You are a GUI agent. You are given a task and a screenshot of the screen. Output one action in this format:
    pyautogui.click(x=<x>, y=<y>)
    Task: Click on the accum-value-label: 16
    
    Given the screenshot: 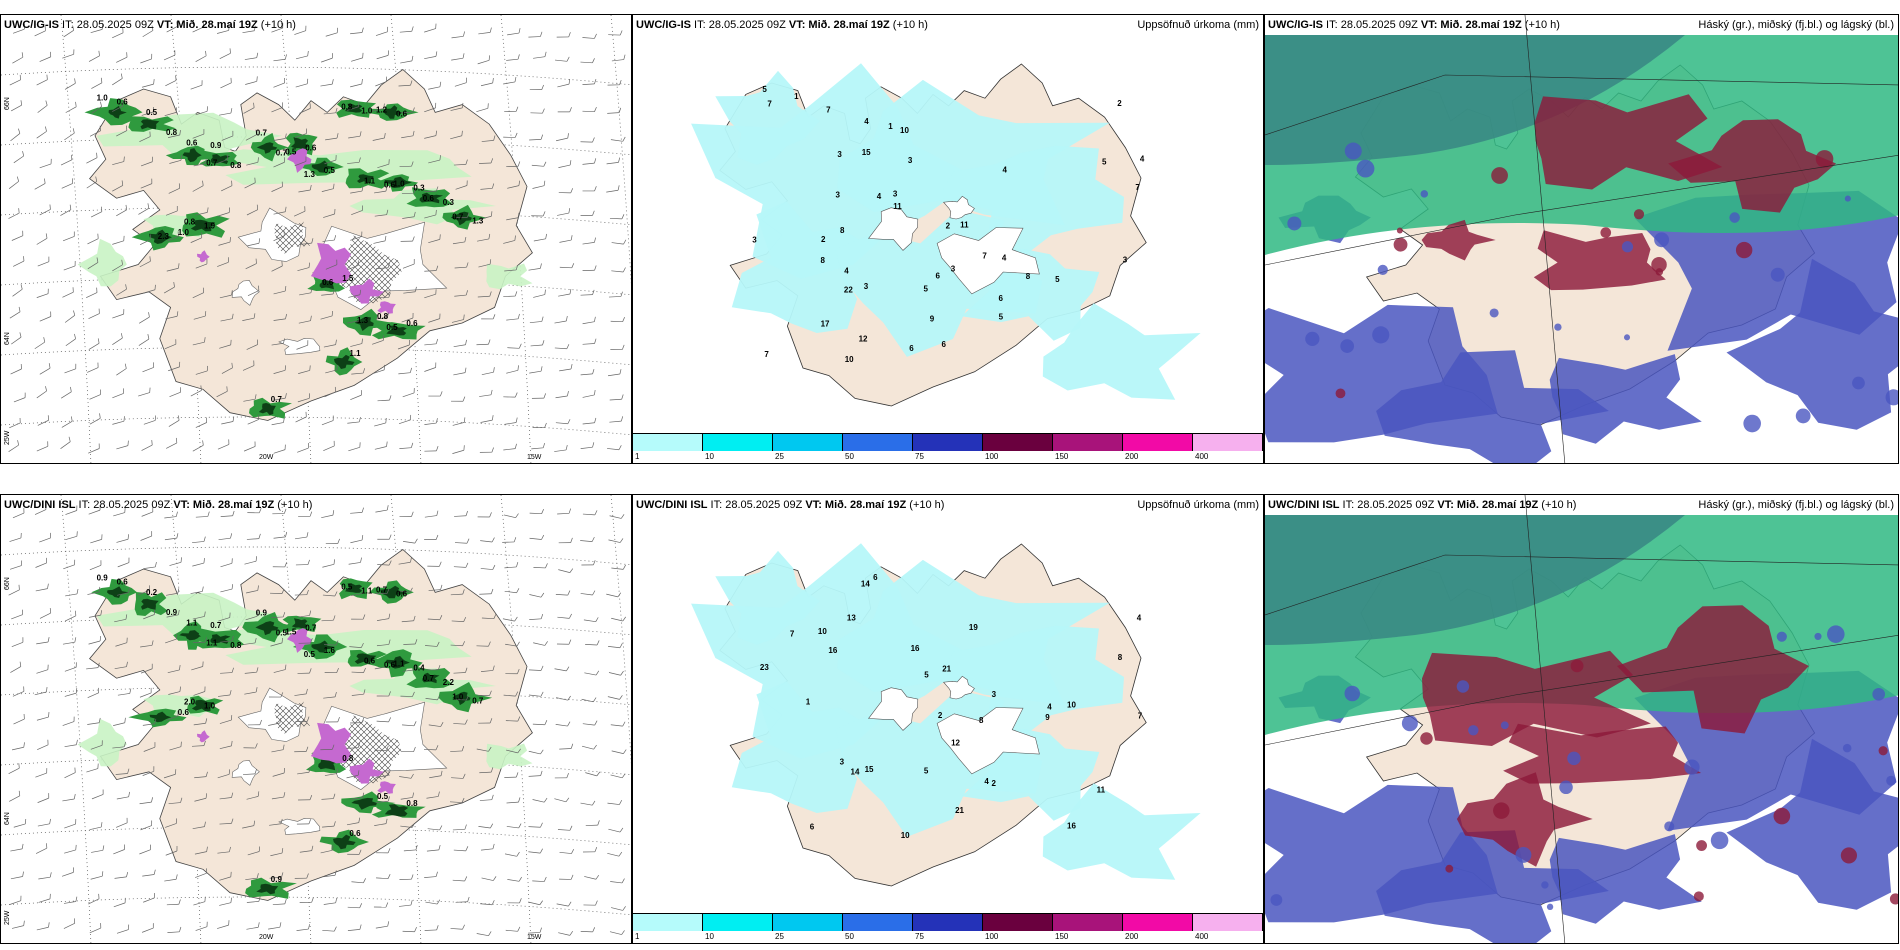 What is the action you would take?
    pyautogui.click(x=915, y=648)
    